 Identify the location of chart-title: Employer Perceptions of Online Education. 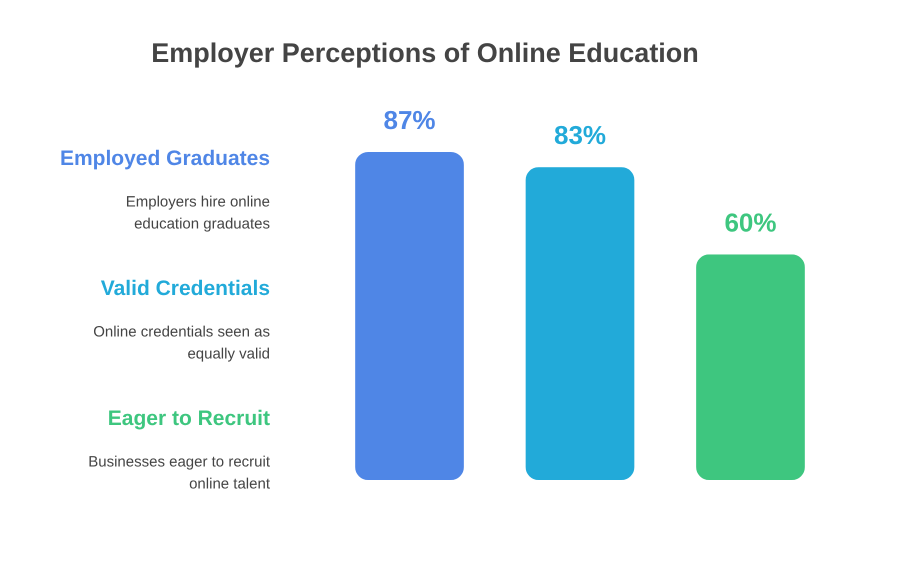
(425, 53).